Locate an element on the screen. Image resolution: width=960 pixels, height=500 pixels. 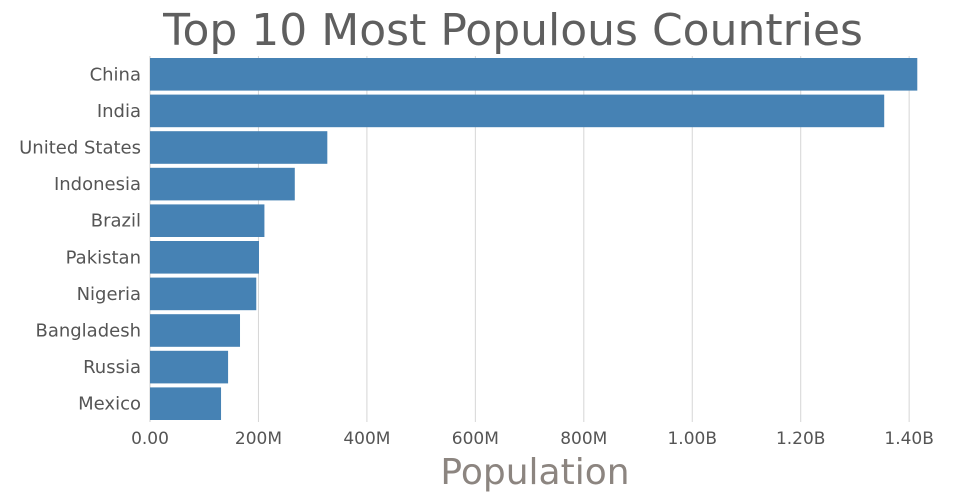
bar-nigeria is located at coordinates (203, 294).